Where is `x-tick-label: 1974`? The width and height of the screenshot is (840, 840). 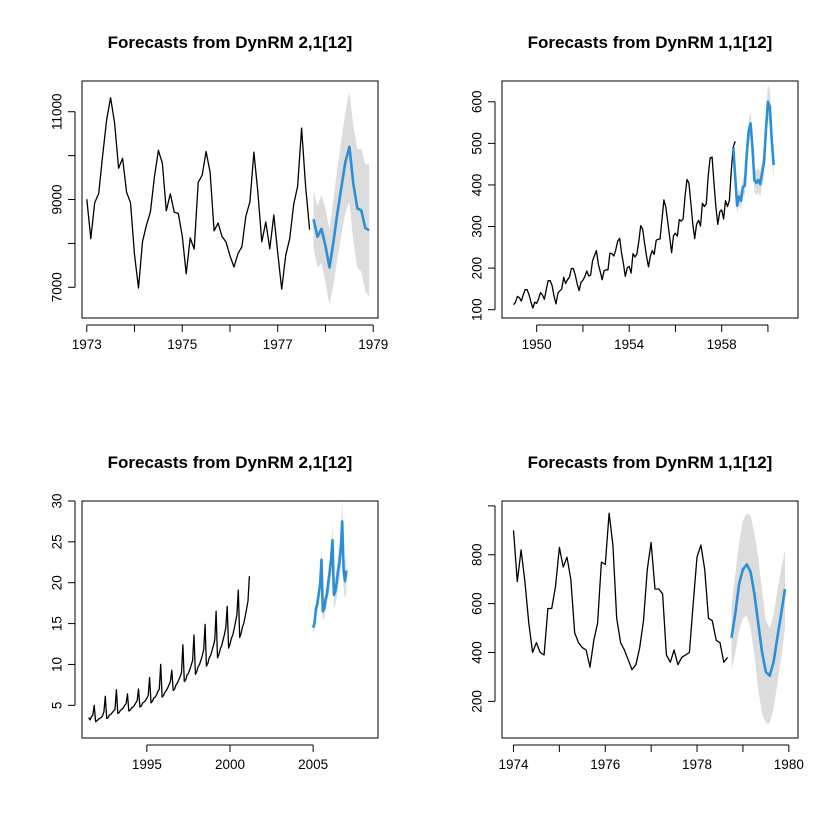 x-tick-label: 1974 is located at coordinates (513, 764).